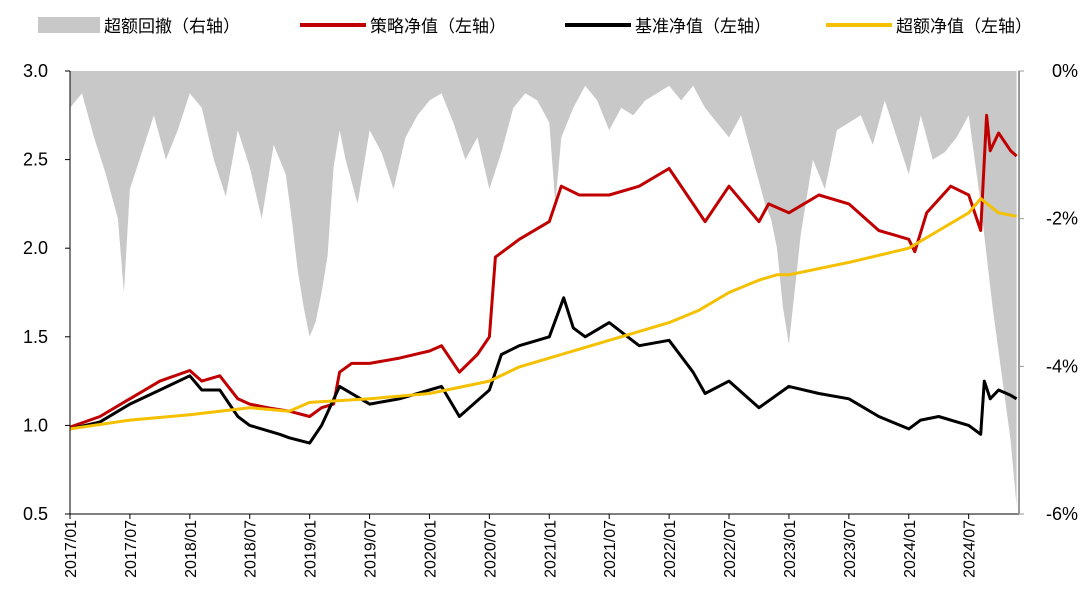 The width and height of the screenshot is (1086, 615). Describe the element at coordinates (730, 549) in the screenshot. I see `x-tick-label: 2022/07` at that location.